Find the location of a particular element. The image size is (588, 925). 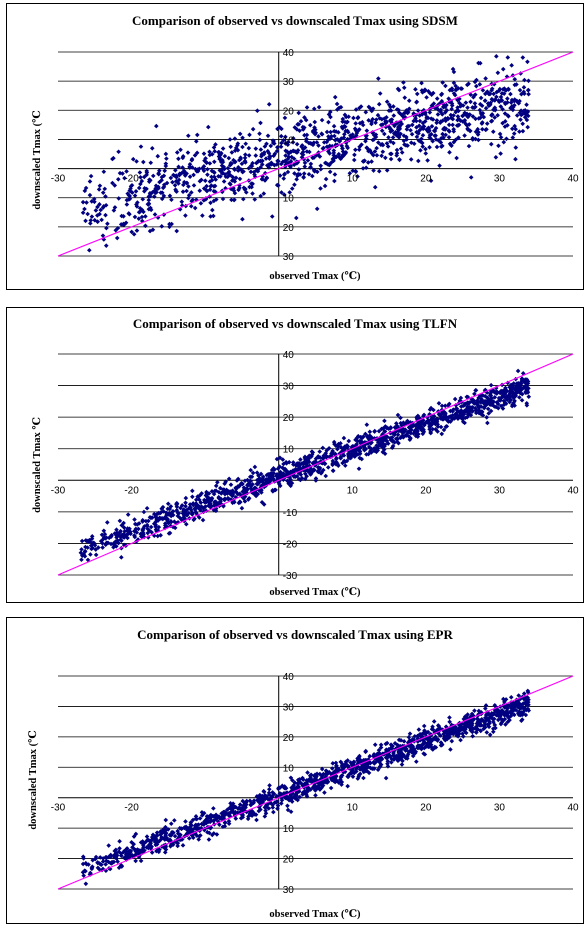

y-tick-label: 30 is located at coordinates (289, 257).